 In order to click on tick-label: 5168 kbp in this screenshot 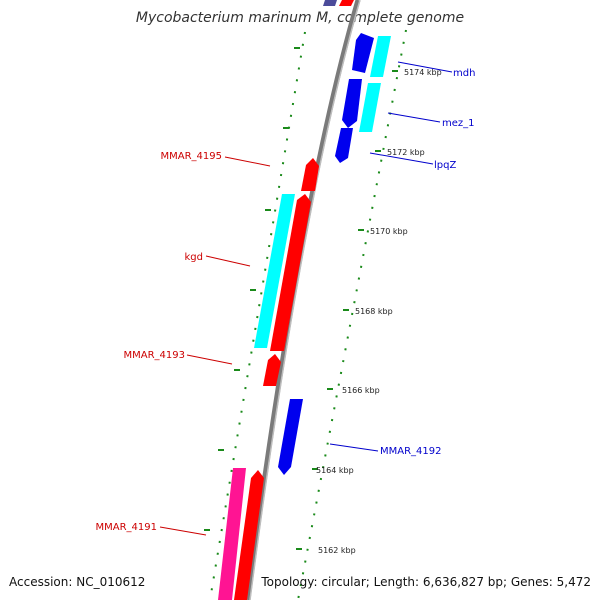, I will do `click(374, 311)`.